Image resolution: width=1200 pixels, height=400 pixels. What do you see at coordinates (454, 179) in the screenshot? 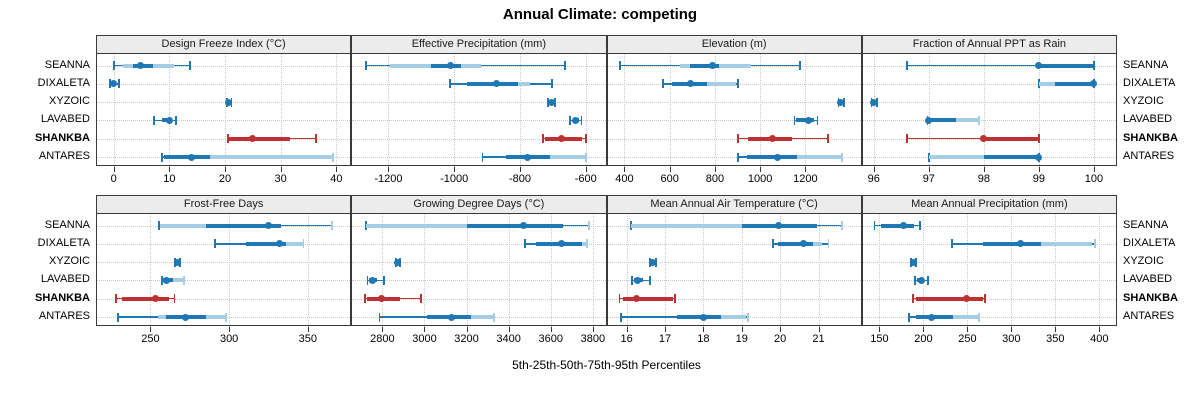
I see `axis-tick-label: -1000` at bounding box center [454, 179].